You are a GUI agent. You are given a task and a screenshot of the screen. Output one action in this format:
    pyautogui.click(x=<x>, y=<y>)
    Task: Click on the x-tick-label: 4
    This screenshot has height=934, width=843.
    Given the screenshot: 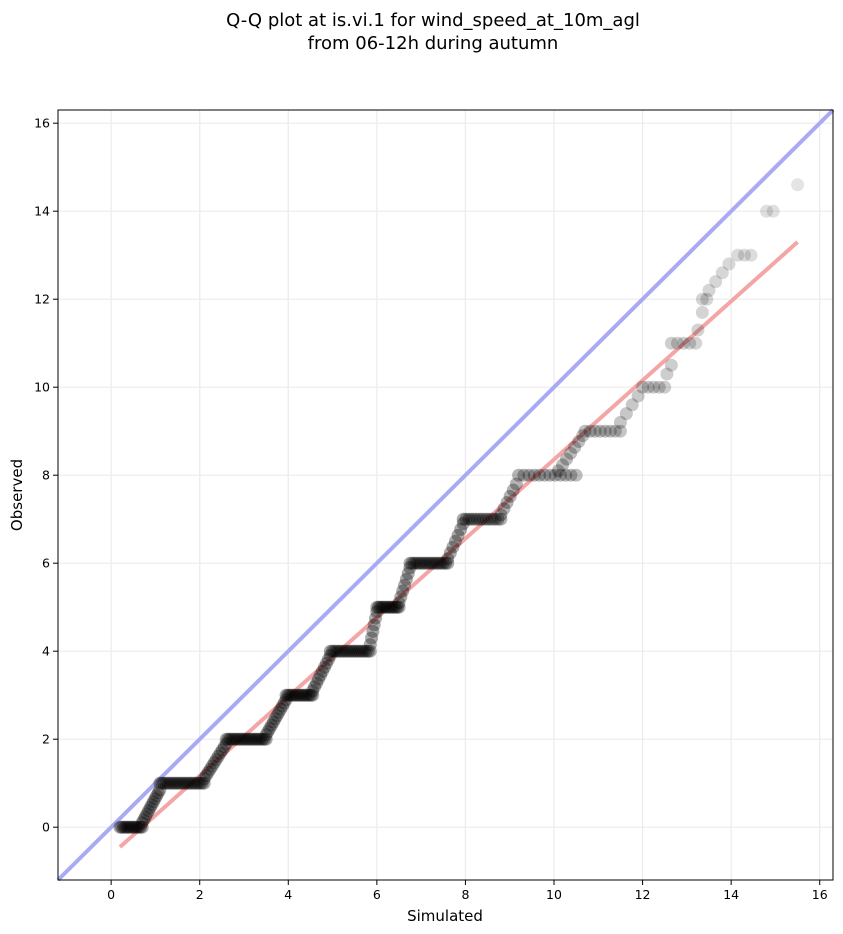 What is the action you would take?
    pyautogui.click(x=288, y=894)
    